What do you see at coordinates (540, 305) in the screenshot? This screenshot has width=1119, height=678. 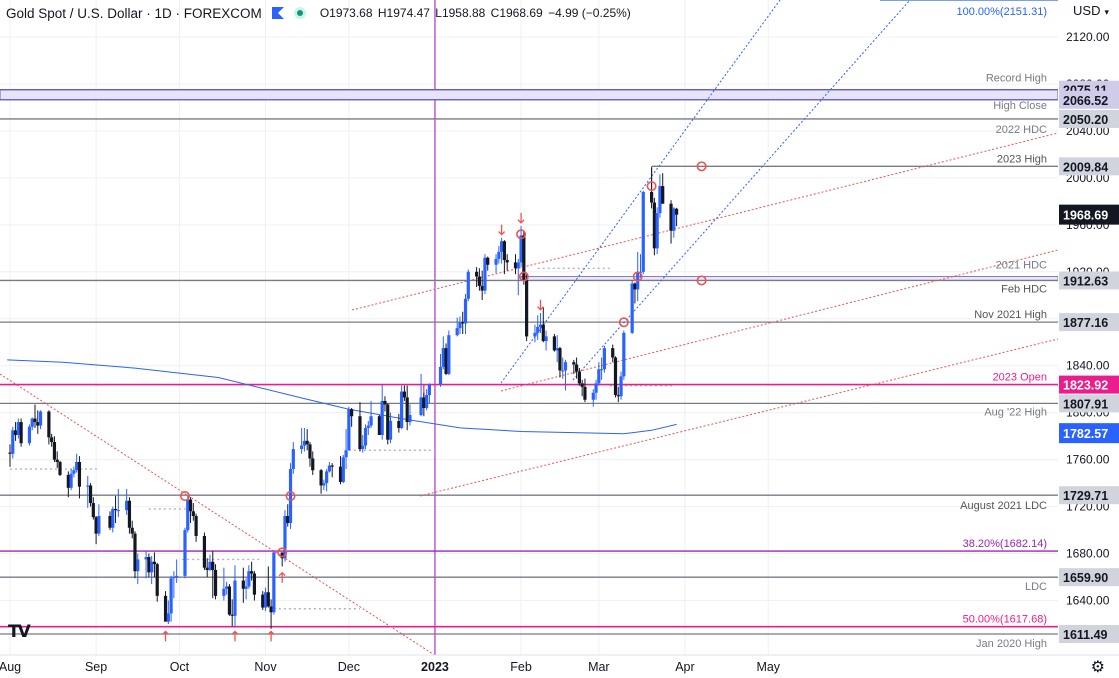 I see `arrow-down-icon` at bounding box center [540, 305].